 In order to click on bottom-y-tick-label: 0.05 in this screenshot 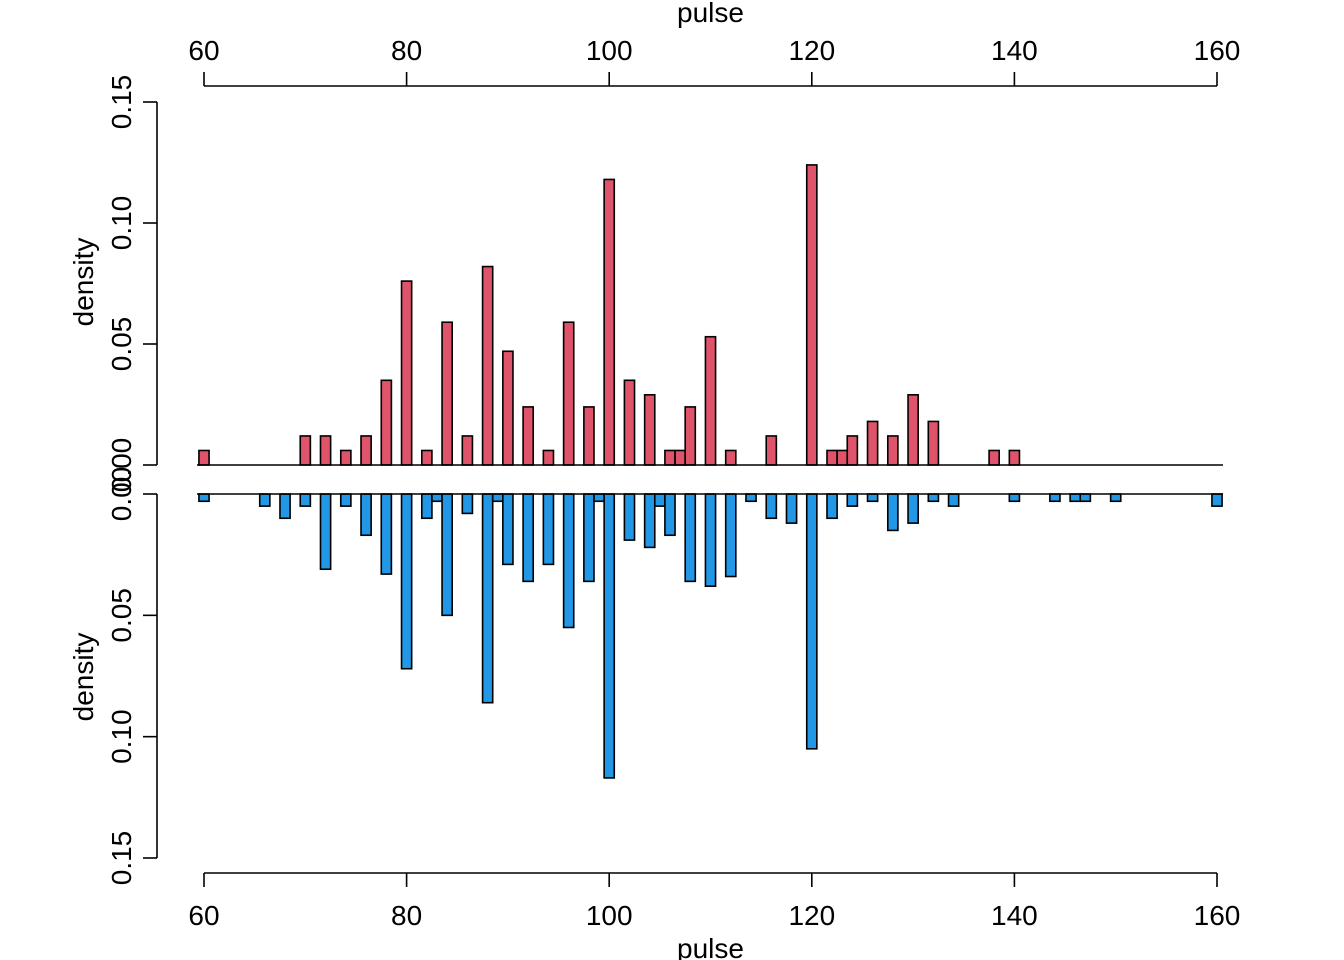, I will do `click(121, 615)`.